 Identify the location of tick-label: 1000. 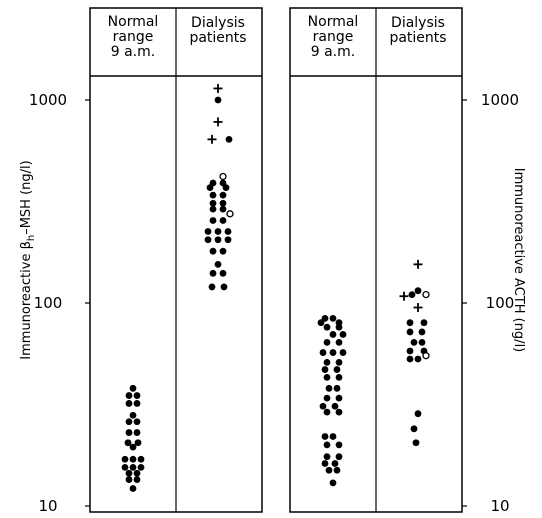
(500, 100).